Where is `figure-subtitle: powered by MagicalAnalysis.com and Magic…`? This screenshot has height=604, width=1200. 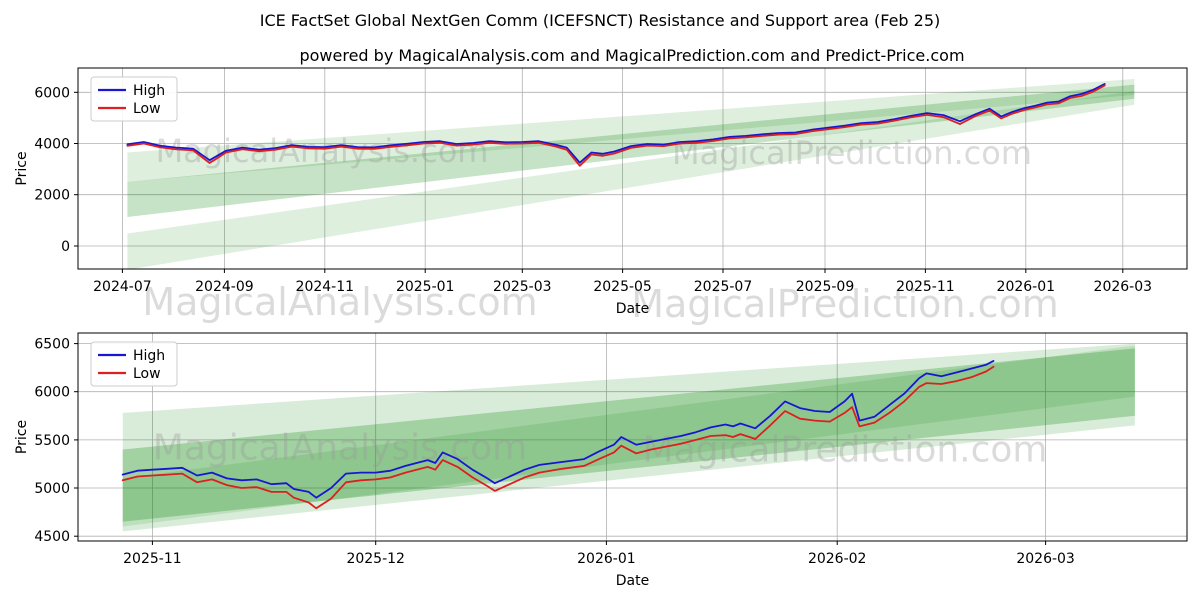
figure-subtitle: powered by MagicalAnalysis.com and Magic… is located at coordinates (631, 55).